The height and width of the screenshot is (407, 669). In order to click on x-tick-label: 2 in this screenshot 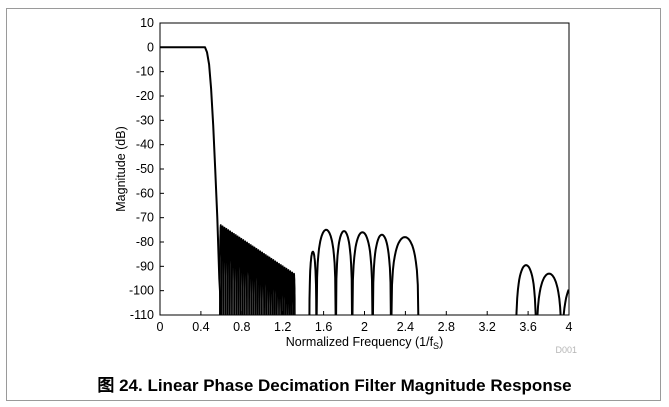, I will do `click(364, 327)`.